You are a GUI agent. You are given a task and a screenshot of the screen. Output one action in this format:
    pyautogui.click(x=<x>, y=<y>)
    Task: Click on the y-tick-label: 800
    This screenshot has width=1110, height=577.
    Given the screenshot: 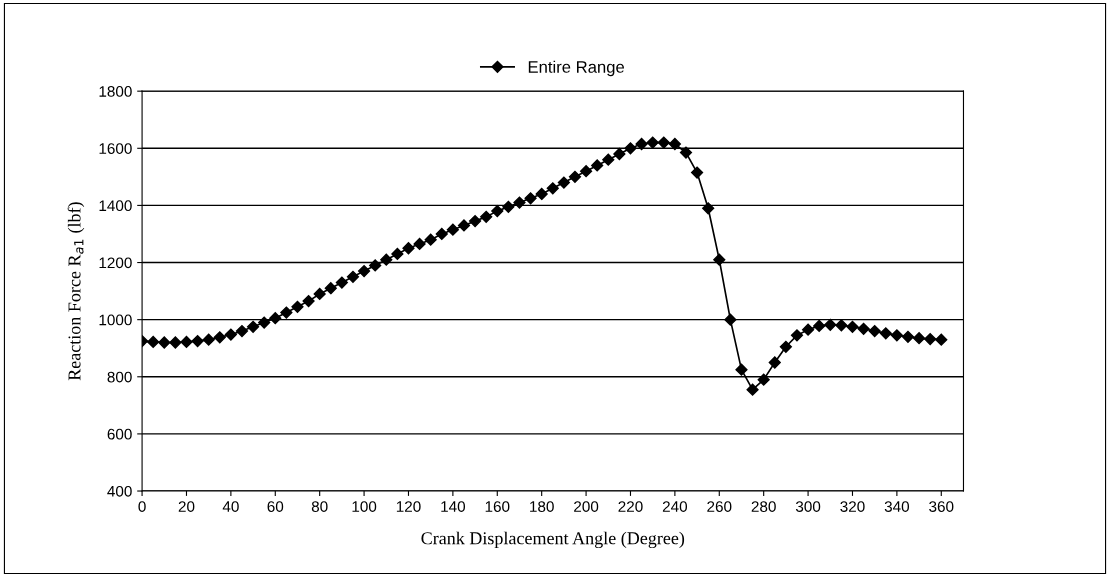 What is the action you would take?
    pyautogui.click(x=119, y=377)
    